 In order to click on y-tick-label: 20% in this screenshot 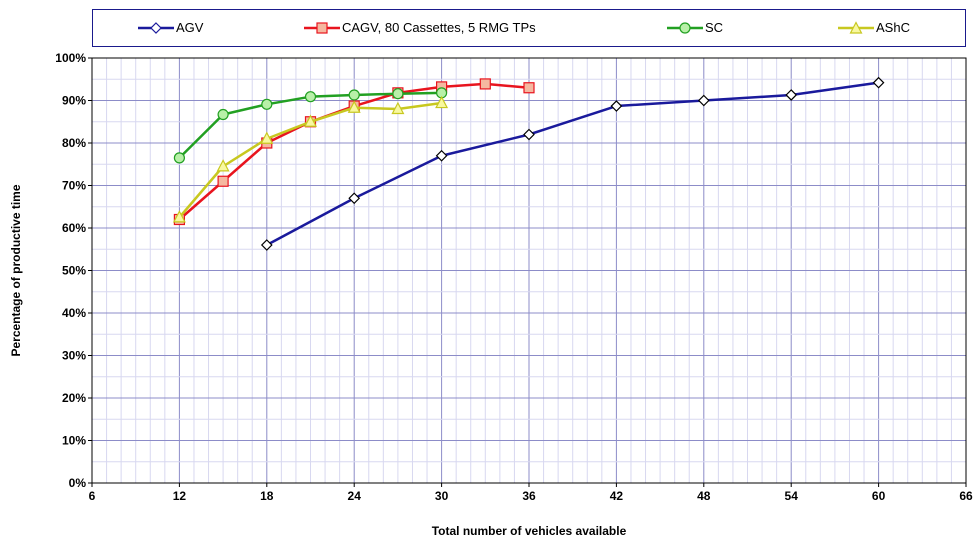, I will do `click(74, 398)`.